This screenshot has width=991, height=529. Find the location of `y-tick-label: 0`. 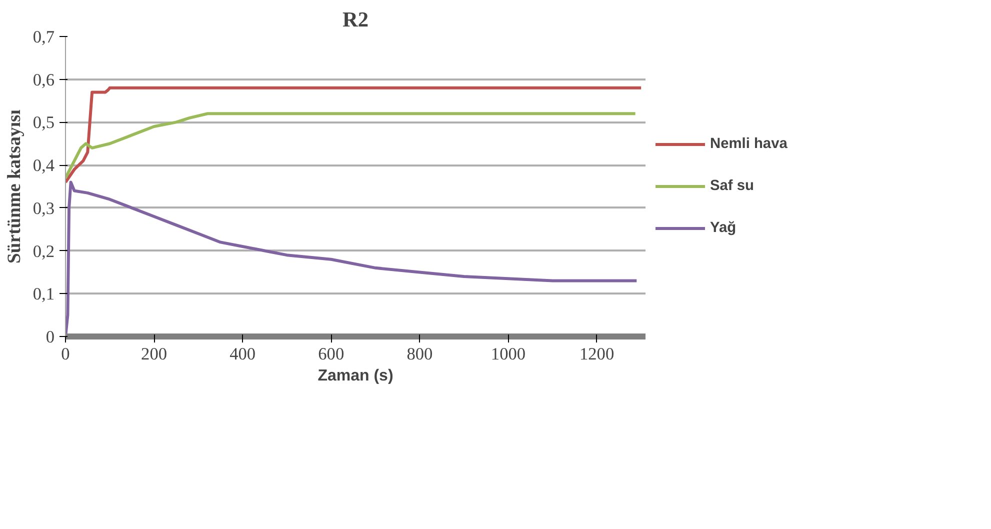

y-tick-label: 0 is located at coordinates (50, 337).